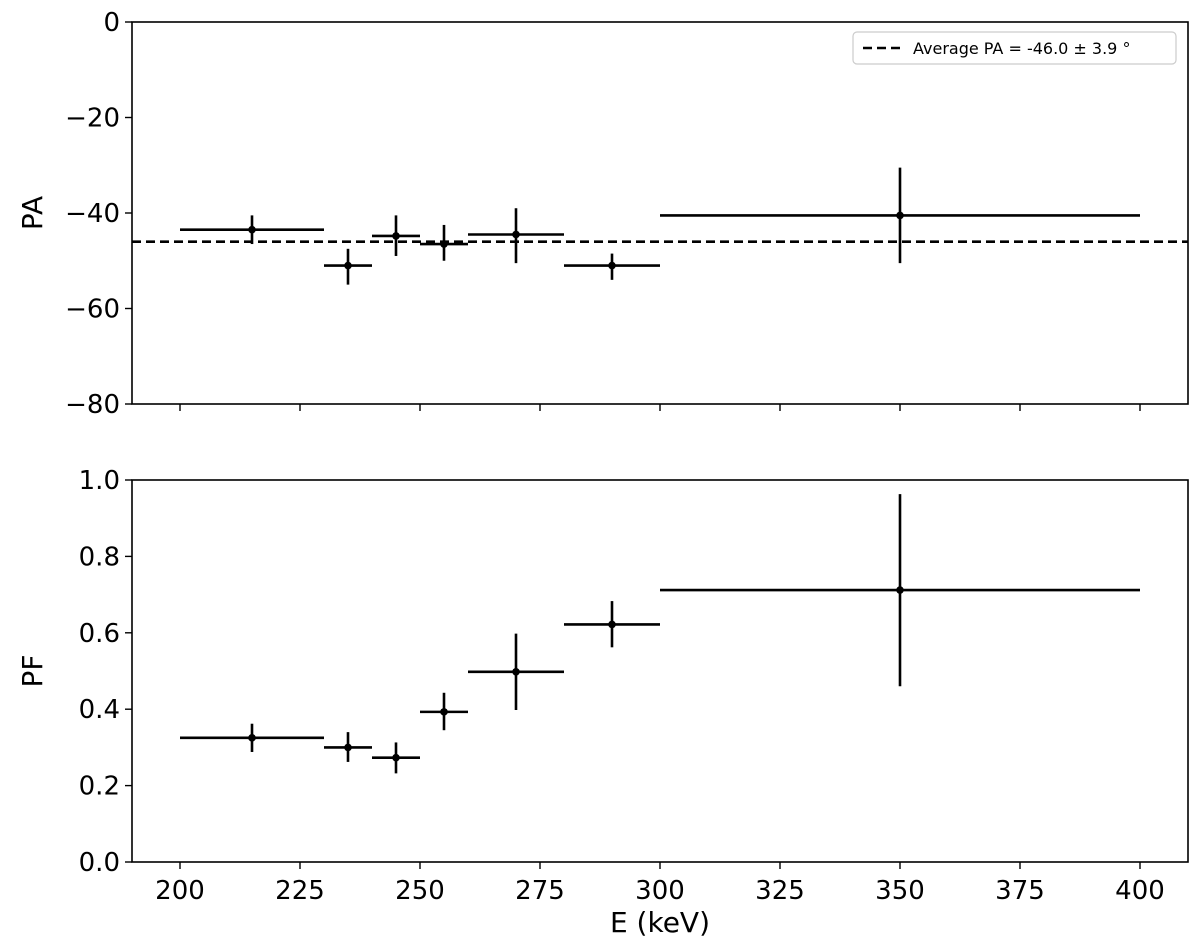  Describe the element at coordinates (32, 671) in the screenshot. I see `y-axis-label: PF` at that location.